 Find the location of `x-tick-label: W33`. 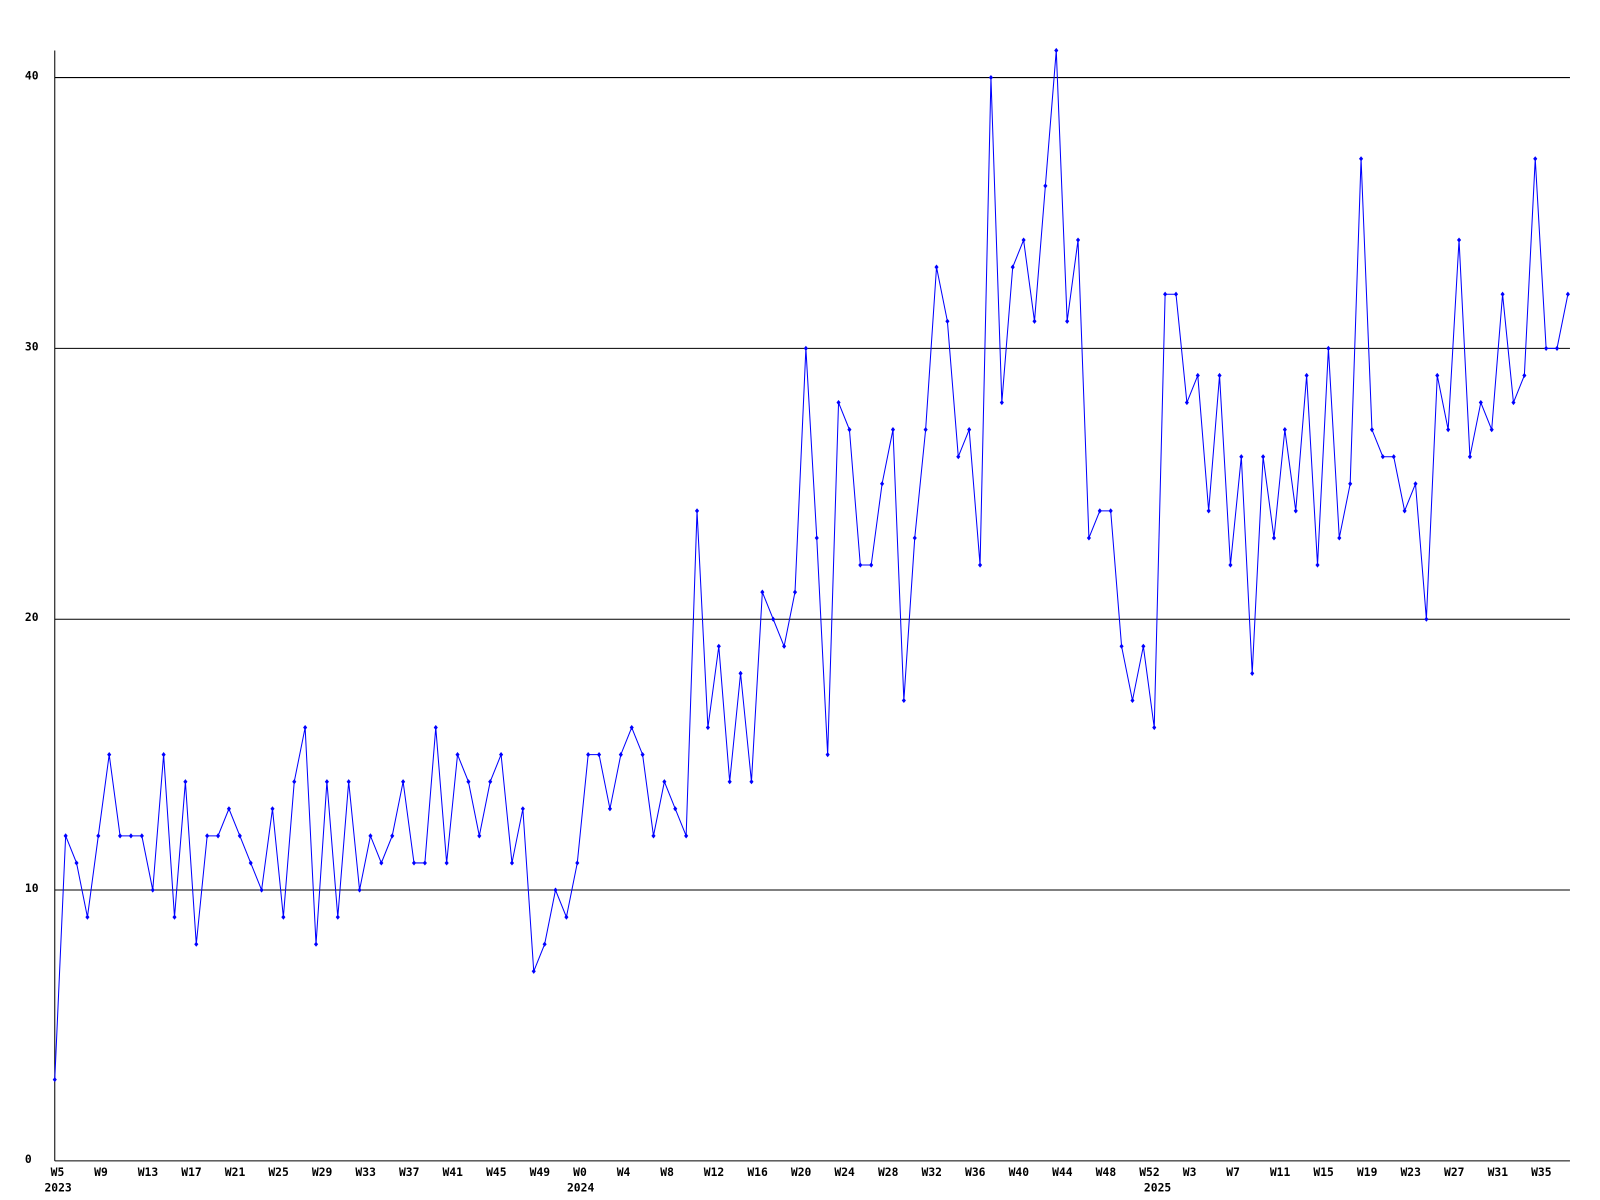

x-tick-label: W33 is located at coordinates (365, 1172).